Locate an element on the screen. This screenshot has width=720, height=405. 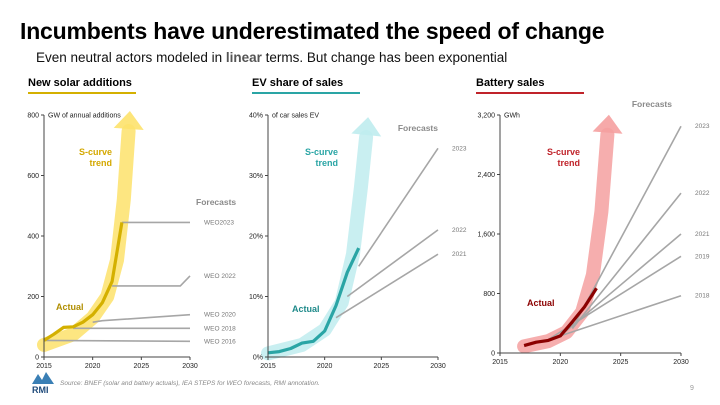
solar-y-tick-label: 800 is located at coordinates (33, 116).